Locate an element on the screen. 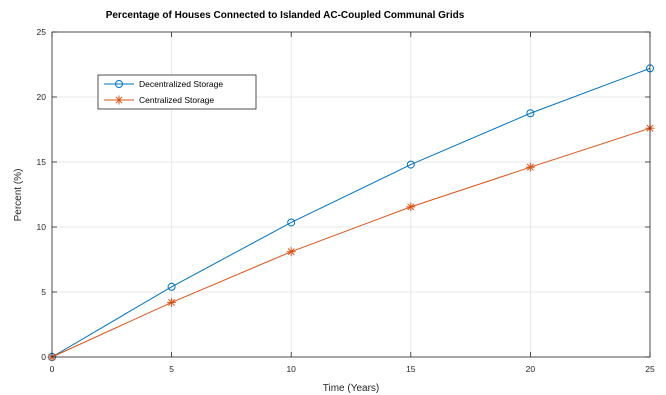  legend-item: Centralized Storage is located at coordinates (159, 100).